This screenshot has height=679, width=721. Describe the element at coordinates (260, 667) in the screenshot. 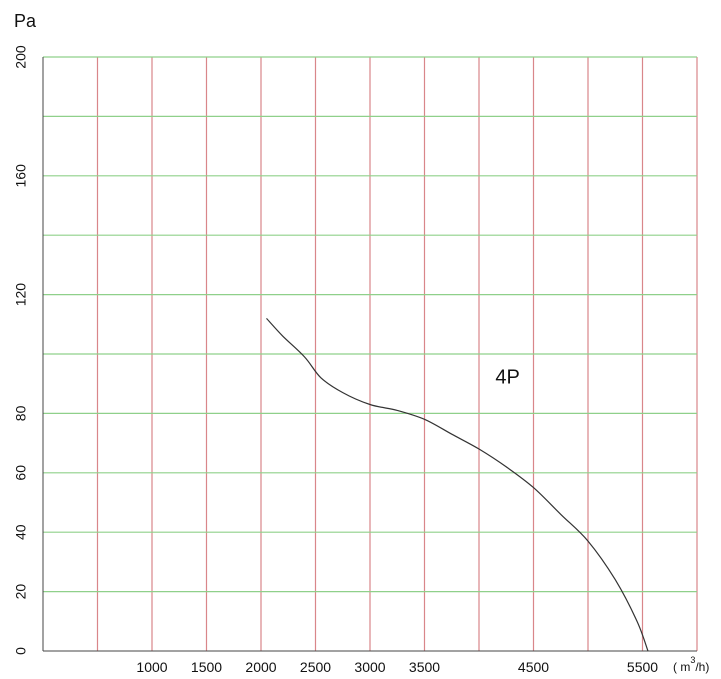

I see `x-tick-label-2000: 2000` at that location.